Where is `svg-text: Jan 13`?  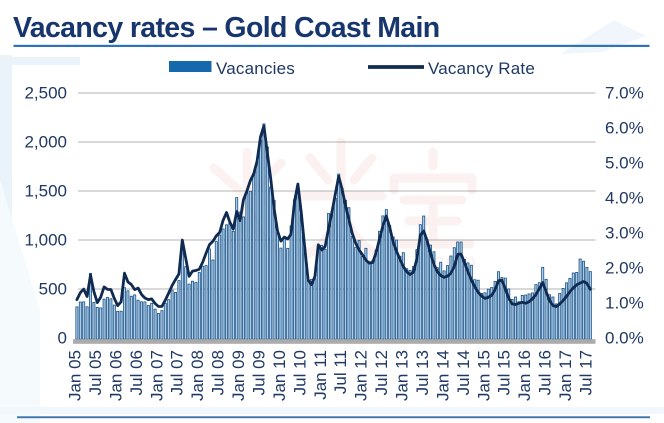 svg-text: Jan 13 is located at coordinates (402, 375).